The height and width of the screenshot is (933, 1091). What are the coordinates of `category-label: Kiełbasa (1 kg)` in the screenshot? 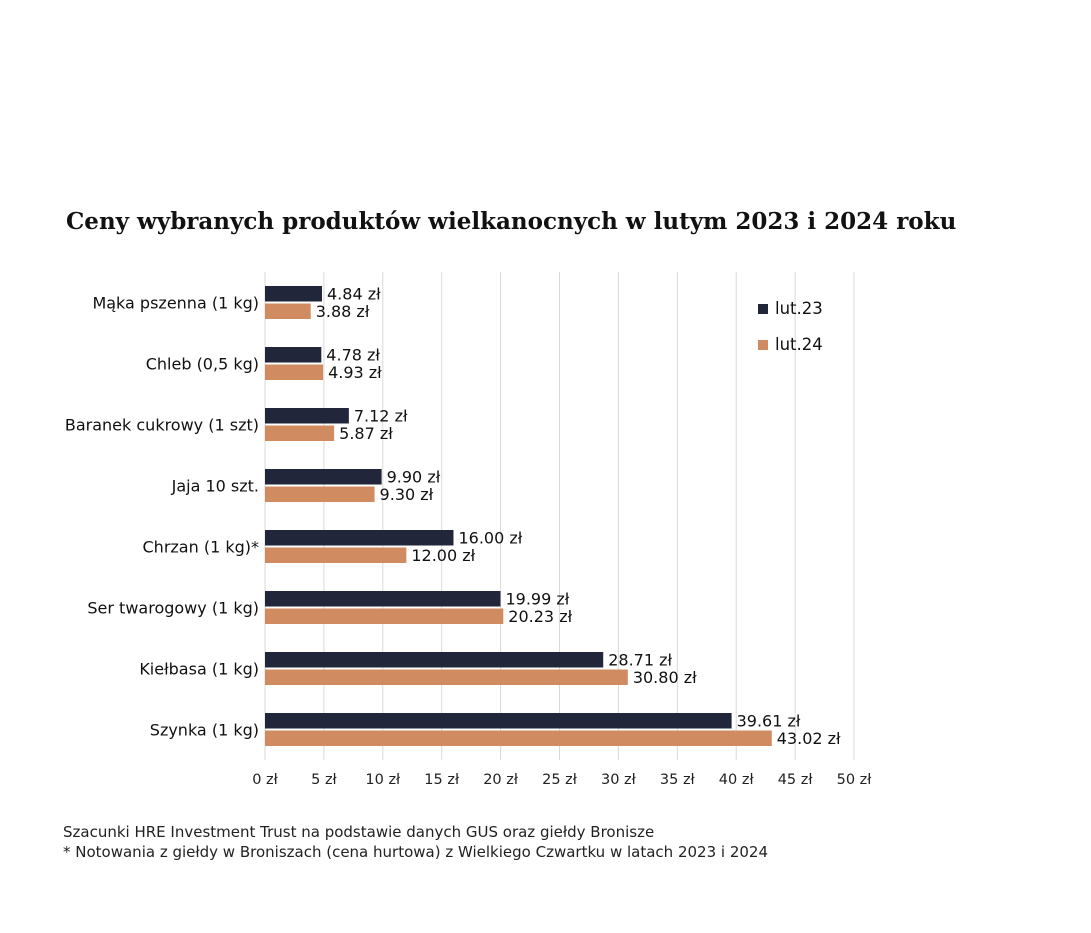 It's located at (199, 669).